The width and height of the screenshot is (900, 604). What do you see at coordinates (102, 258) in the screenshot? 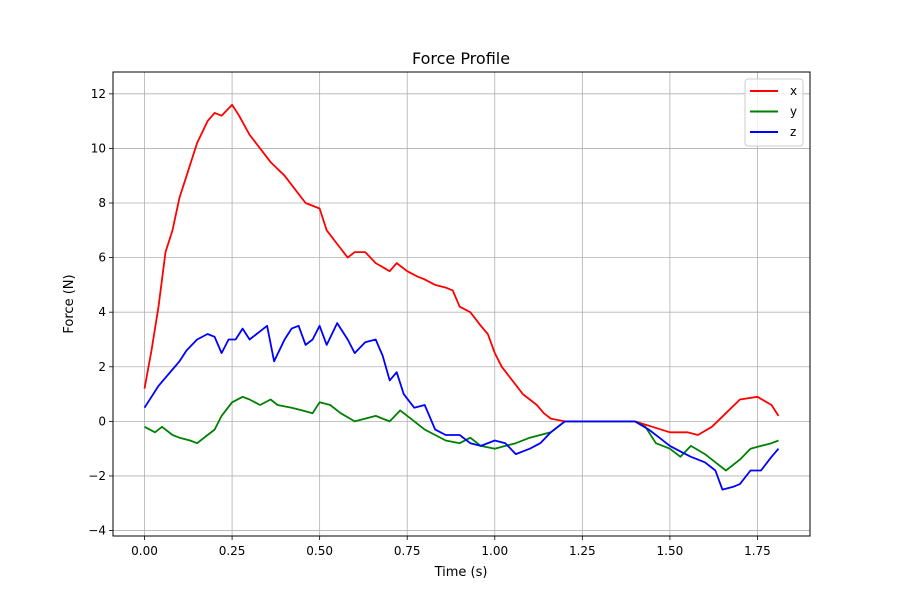
I see `y-tick-label: 6` at bounding box center [102, 258].